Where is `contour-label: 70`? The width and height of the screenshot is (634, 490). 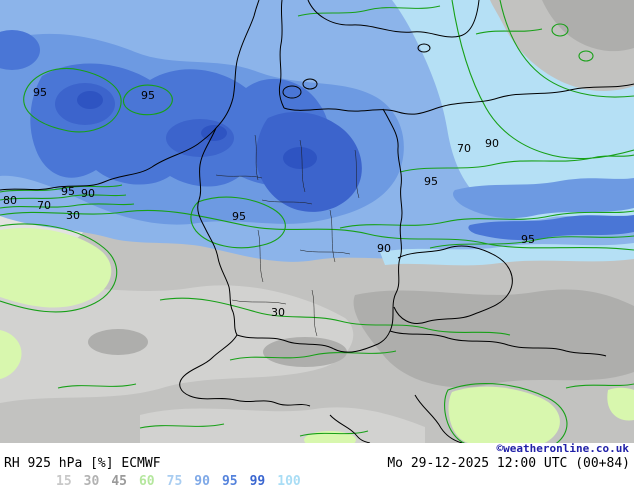 contour-label: 70 is located at coordinates (44, 205).